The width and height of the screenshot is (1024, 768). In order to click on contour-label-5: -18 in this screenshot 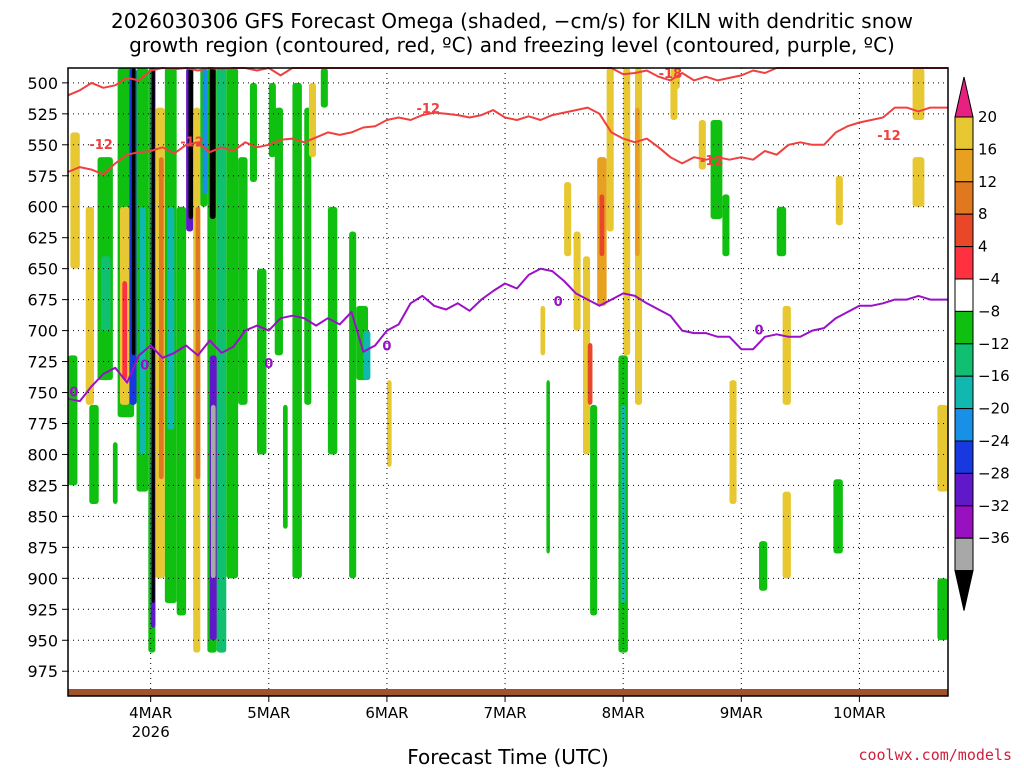, I will do `click(671, 74)`.